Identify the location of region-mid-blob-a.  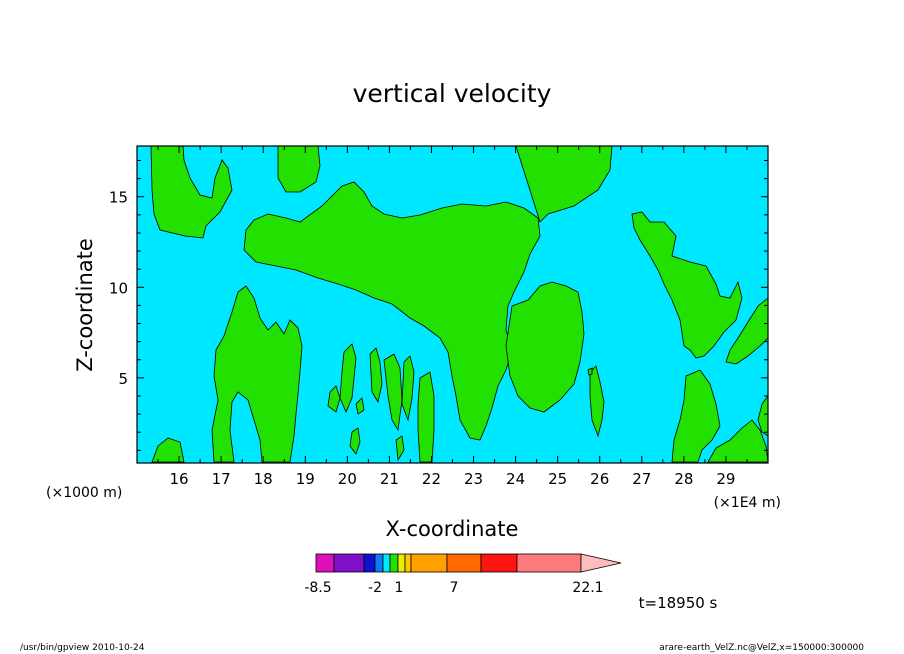
(348, 378).